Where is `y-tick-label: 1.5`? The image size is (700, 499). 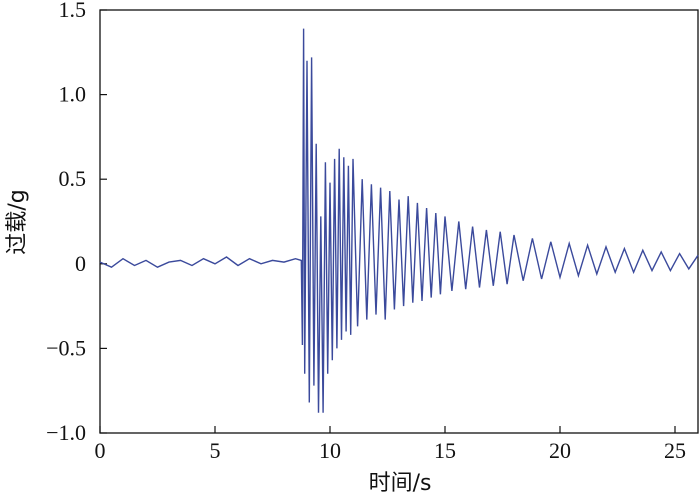 y-tick-label: 1.5 is located at coordinates (73, 11).